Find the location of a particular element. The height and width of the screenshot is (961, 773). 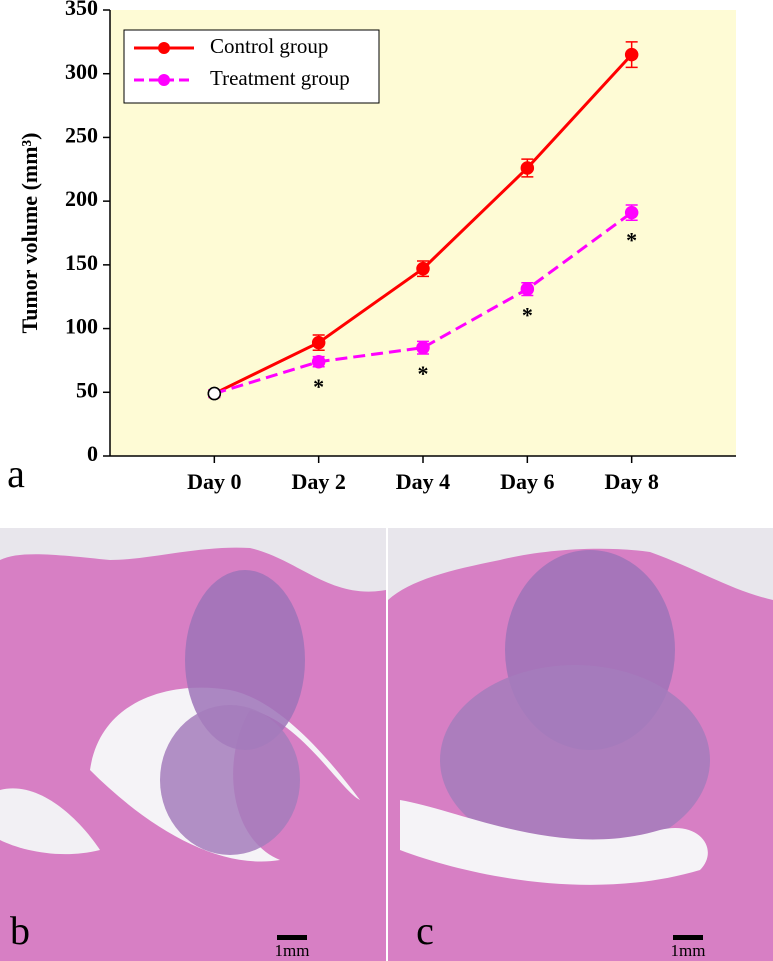

x-tick-label: Day 2 is located at coordinates (318, 481).